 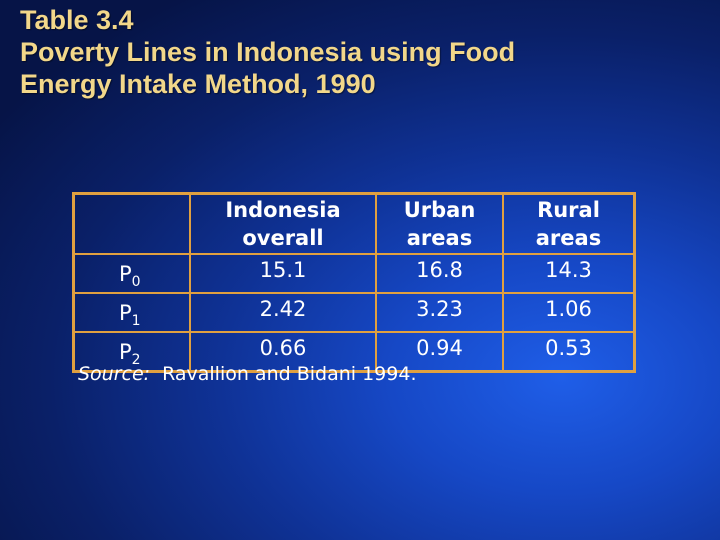 What do you see at coordinates (439, 312) in the screenshot?
I see `cell-p1-urban: 3.23` at bounding box center [439, 312].